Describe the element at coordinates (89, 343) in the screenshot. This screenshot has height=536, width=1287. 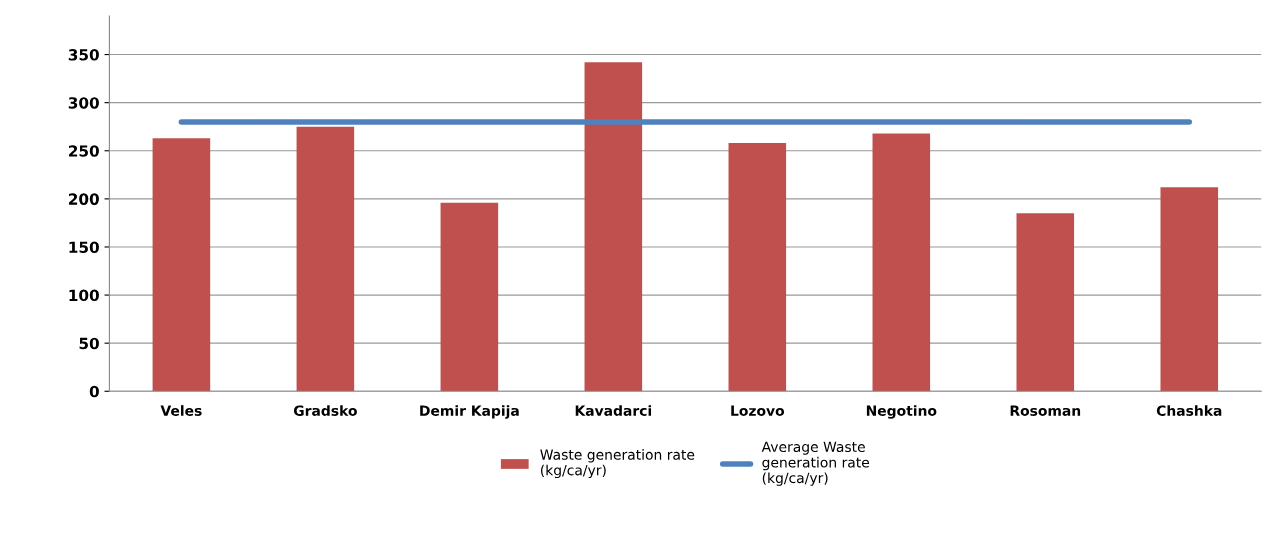
I see `y-tick-label: 50` at that location.